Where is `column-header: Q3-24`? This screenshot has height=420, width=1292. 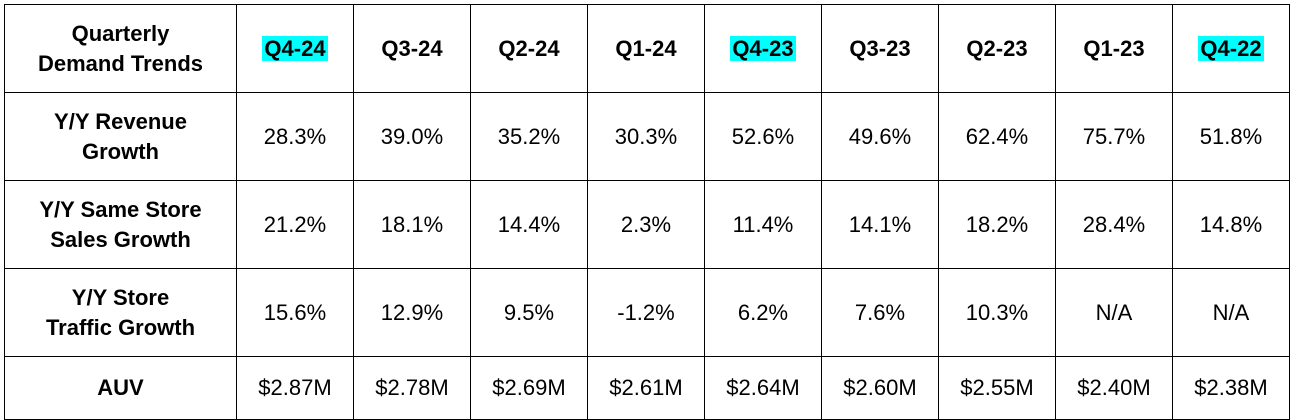 column-header: Q3-24 is located at coordinates (412, 48).